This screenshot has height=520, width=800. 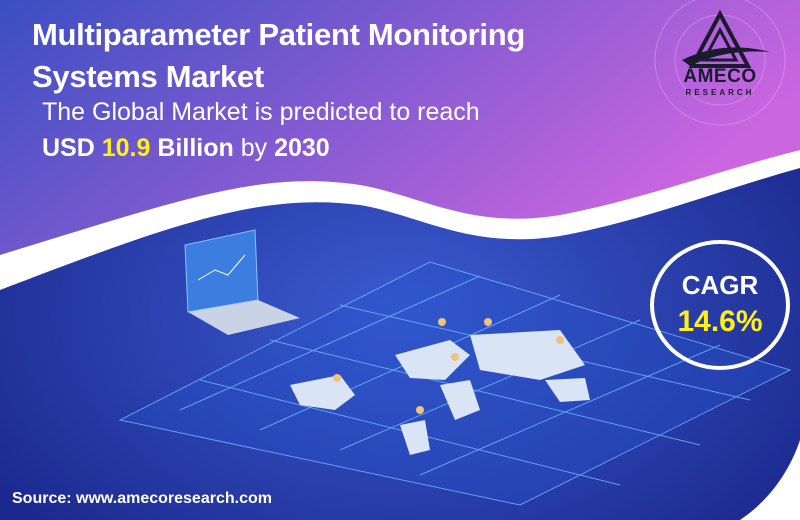 I want to click on title-line-1: Multiparameter Patient Monitoring, so click(x=279, y=34).